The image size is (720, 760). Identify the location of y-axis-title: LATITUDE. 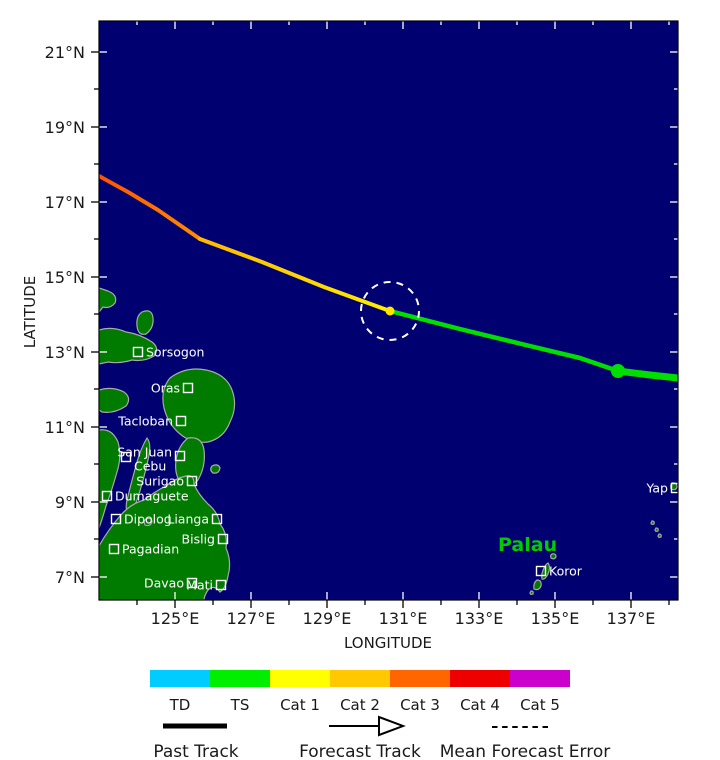
(30, 312).